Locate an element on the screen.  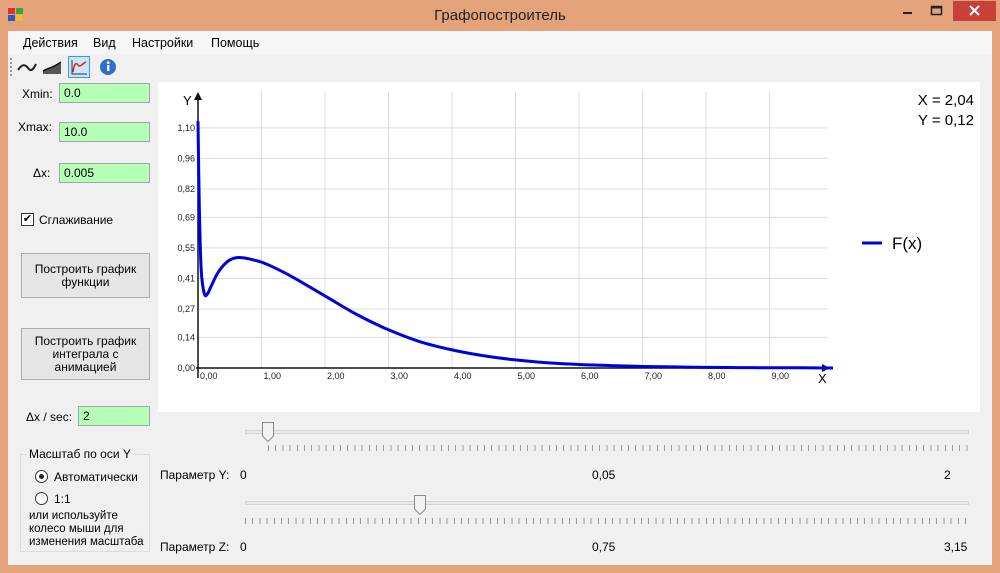
legend-label: F(x) is located at coordinates (907, 243).